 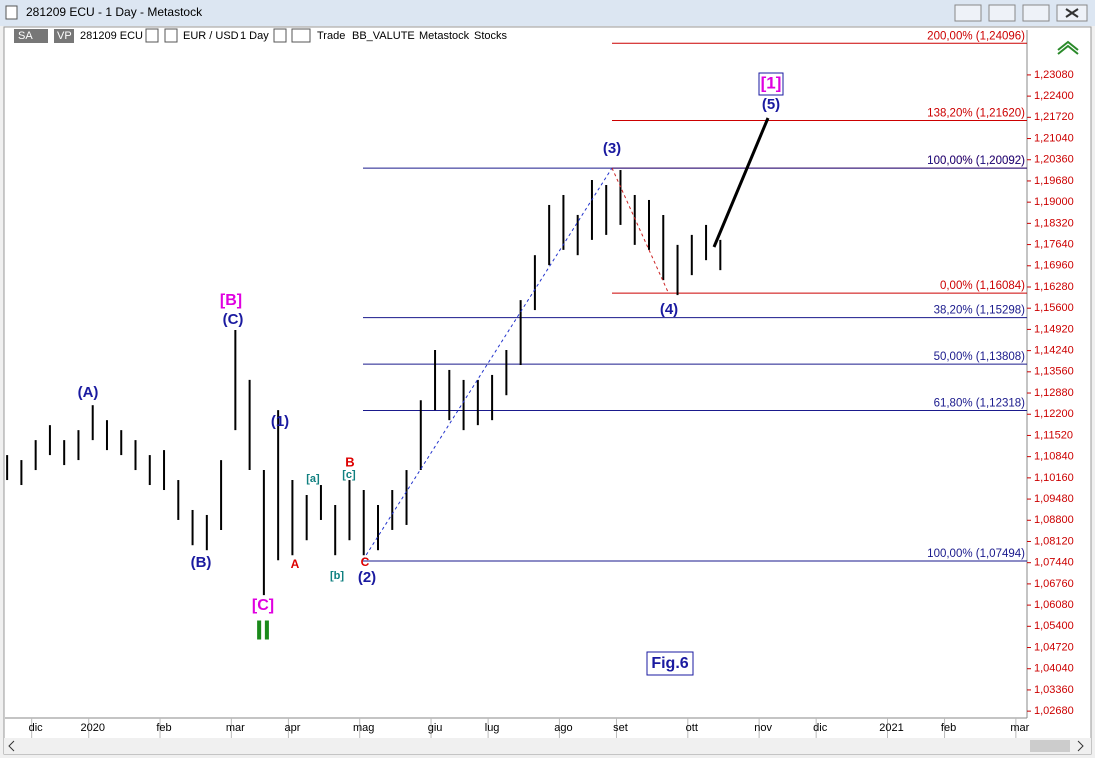 What do you see at coordinates (1054, 202) in the screenshot?
I see `y-tick-label: 1,19000` at bounding box center [1054, 202].